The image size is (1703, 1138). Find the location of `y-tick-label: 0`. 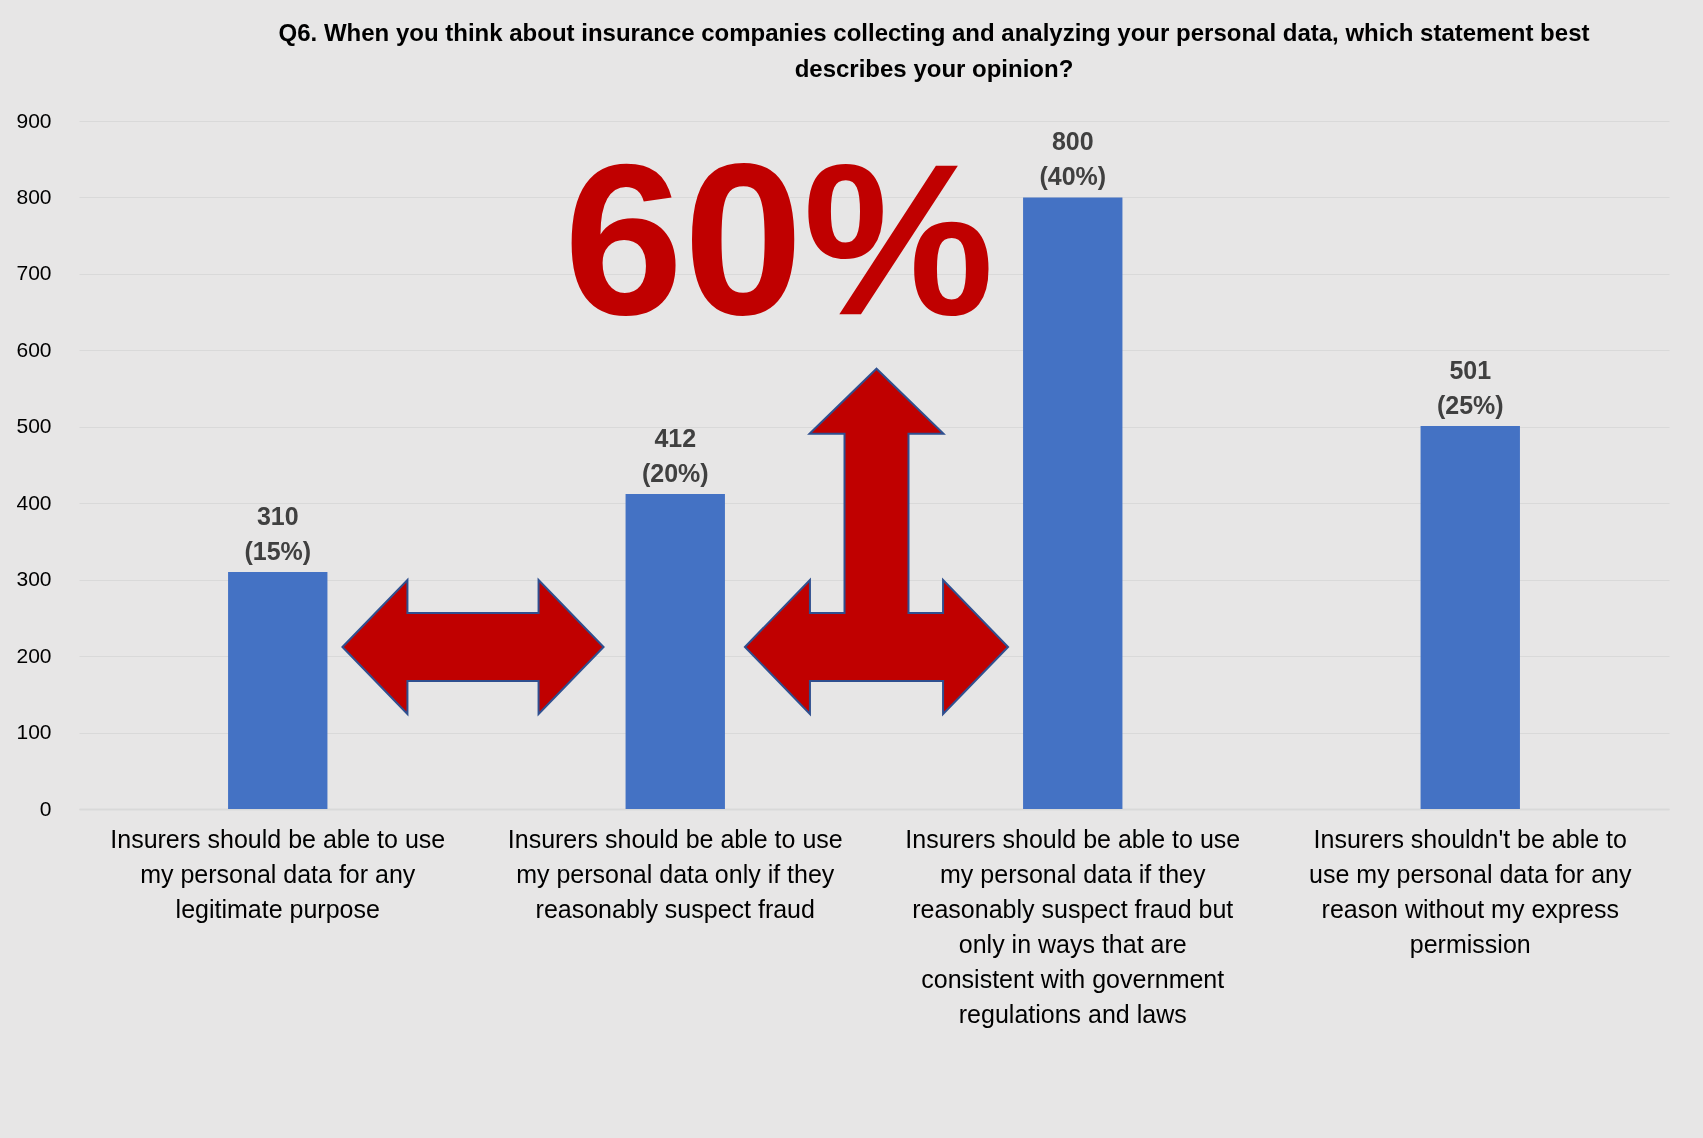

y-tick-label: 0 is located at coordinates (45, 808).